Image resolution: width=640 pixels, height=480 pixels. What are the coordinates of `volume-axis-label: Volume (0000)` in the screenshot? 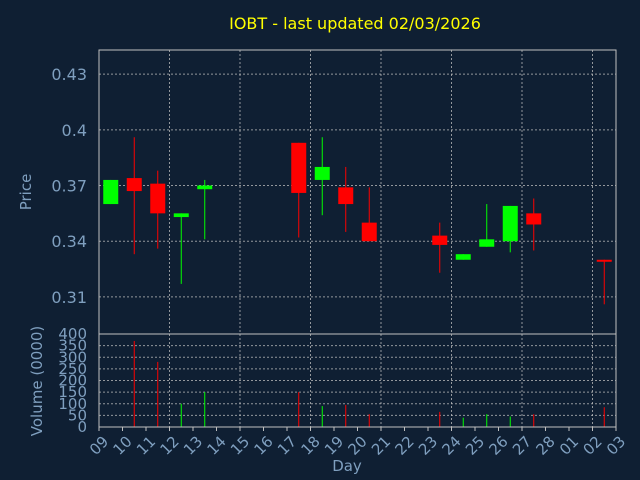 It's located at (37, 381).